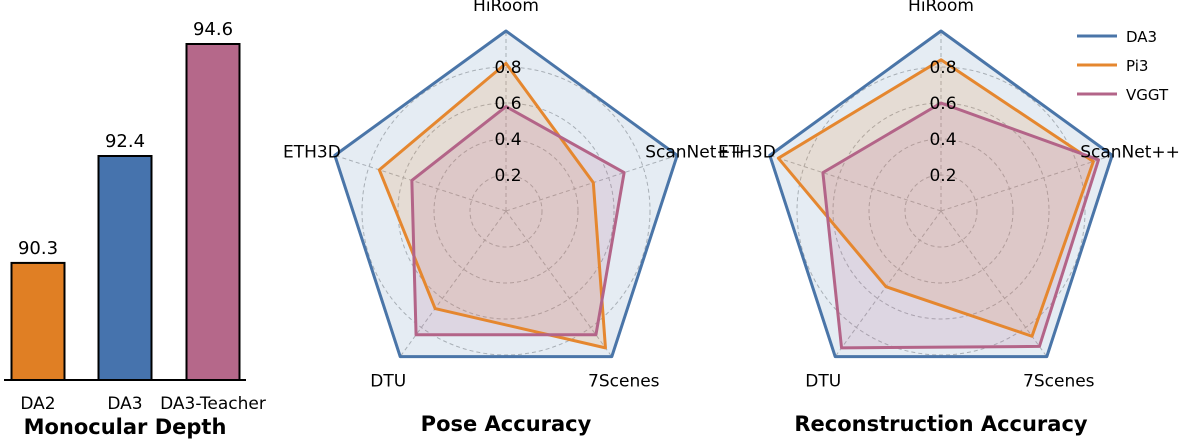 The width and height of the screenshot is (1200, 441). I want to click on series-line-pi3, so click(492, 205).